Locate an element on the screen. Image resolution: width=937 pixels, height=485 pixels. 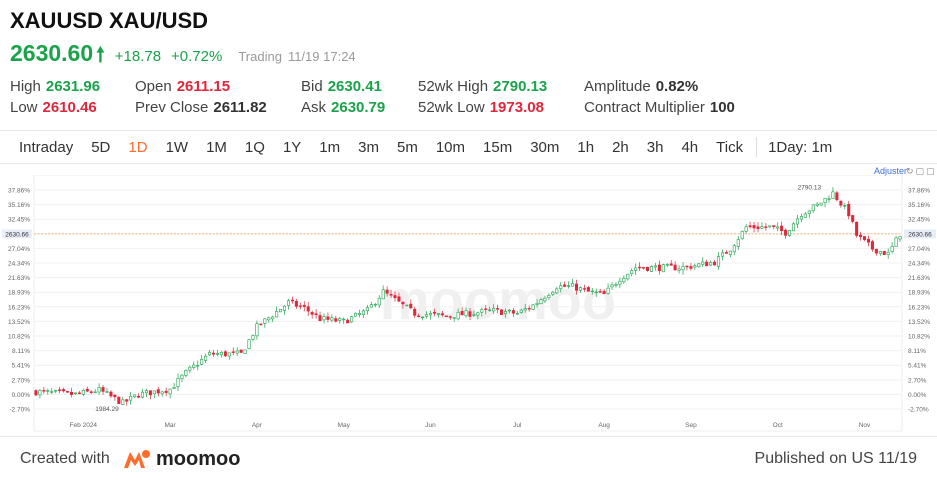
tab-15m: 15m is located at coordinates (498, 147).